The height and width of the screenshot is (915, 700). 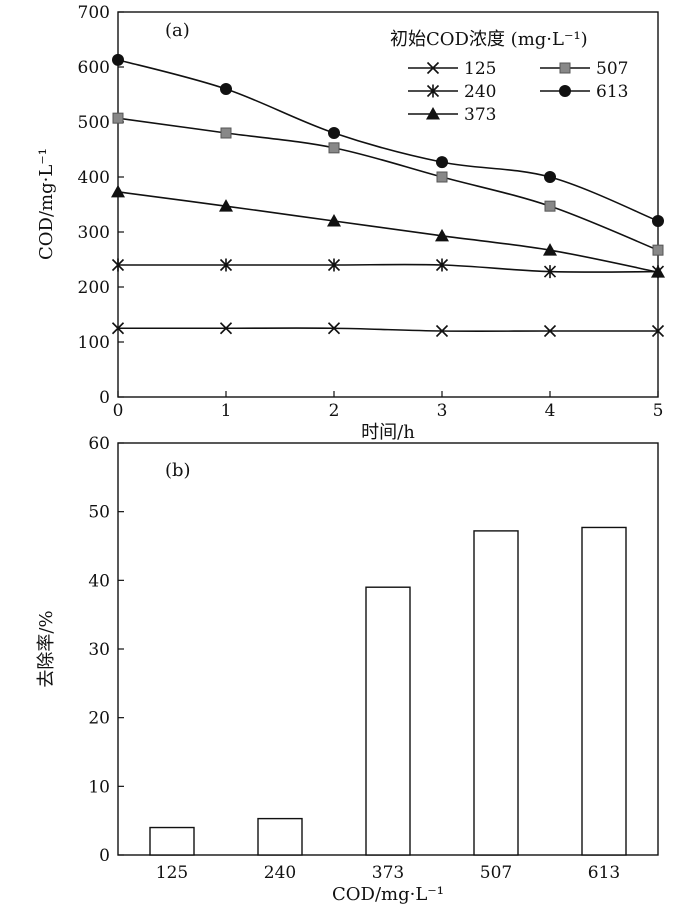 I want to click on y-tick-label-b: 50, so click(x=99, y=513).